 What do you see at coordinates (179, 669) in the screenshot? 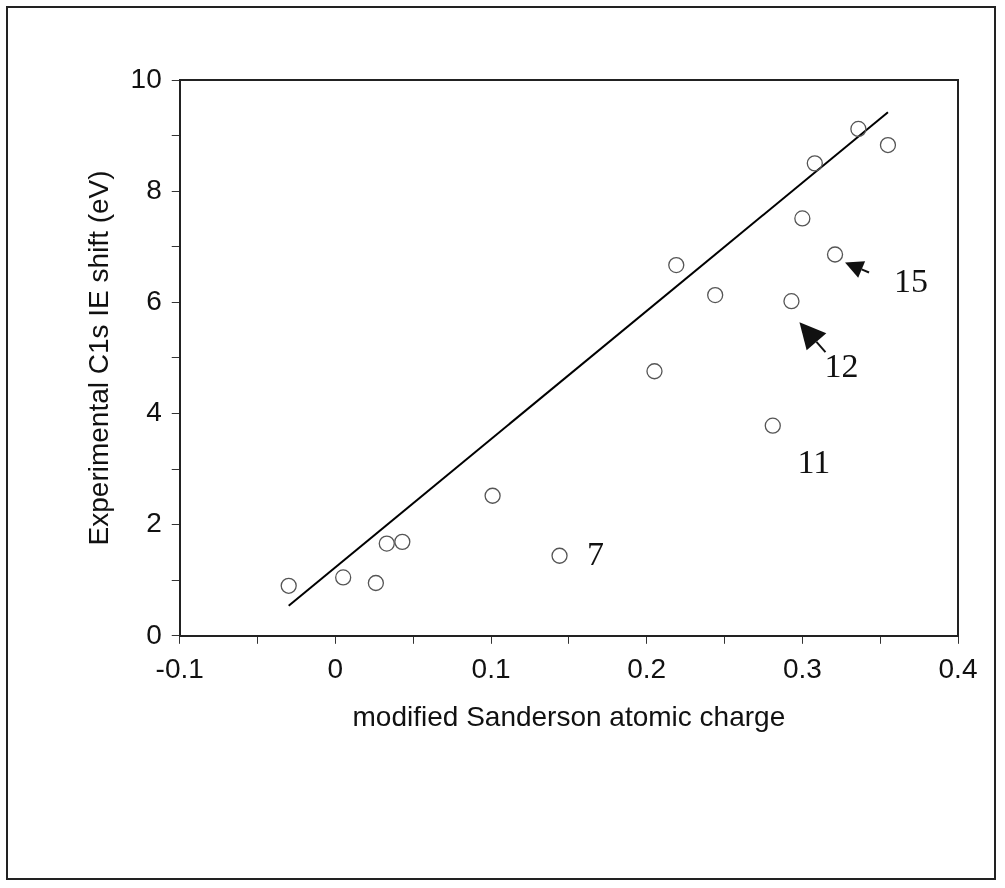
I see `x-tick-label: -0.1` at bounding box center [179, 669].